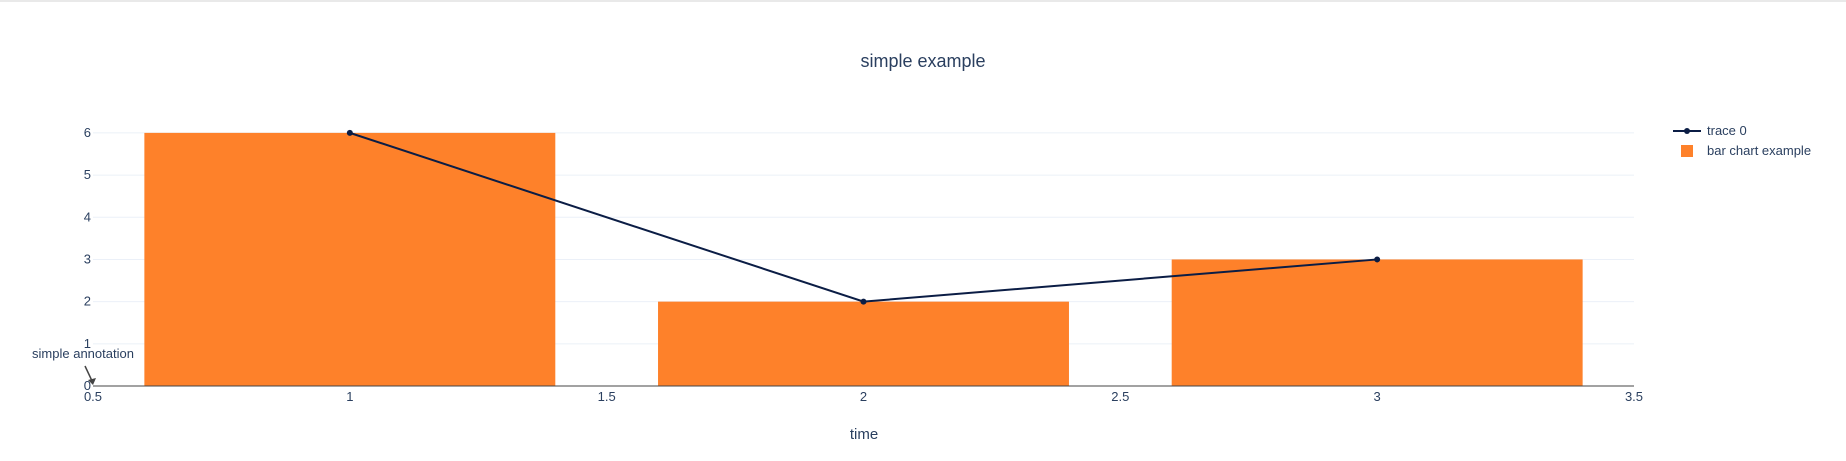  I want to click on legend-label-trace: trace 0, so click(1727, 130).